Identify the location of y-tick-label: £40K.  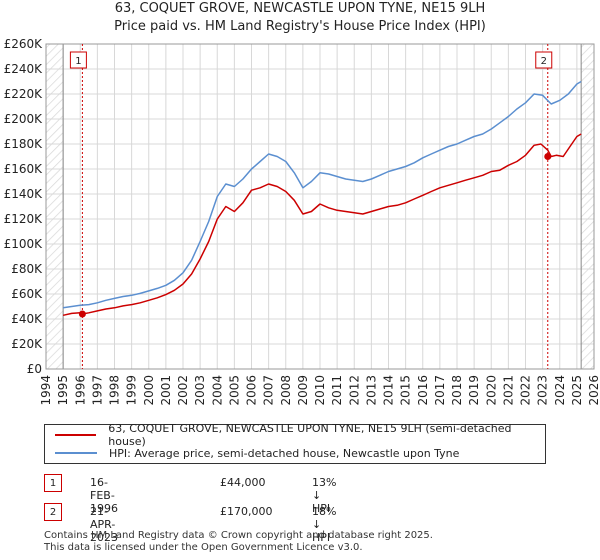
(27, 319).